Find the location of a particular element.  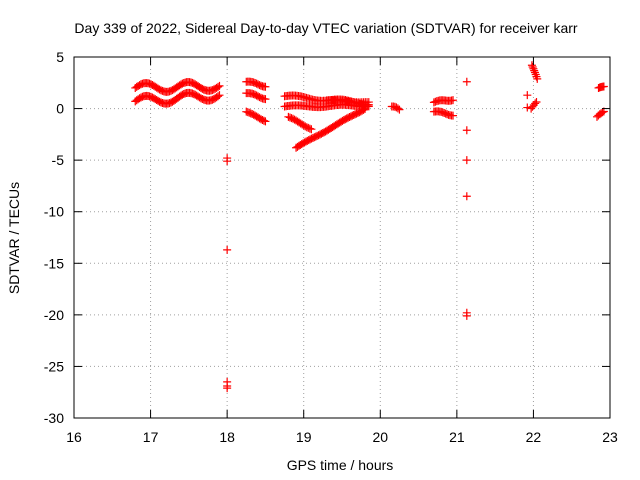

x-tick-label: 23 is located at coordinates (610, 437).